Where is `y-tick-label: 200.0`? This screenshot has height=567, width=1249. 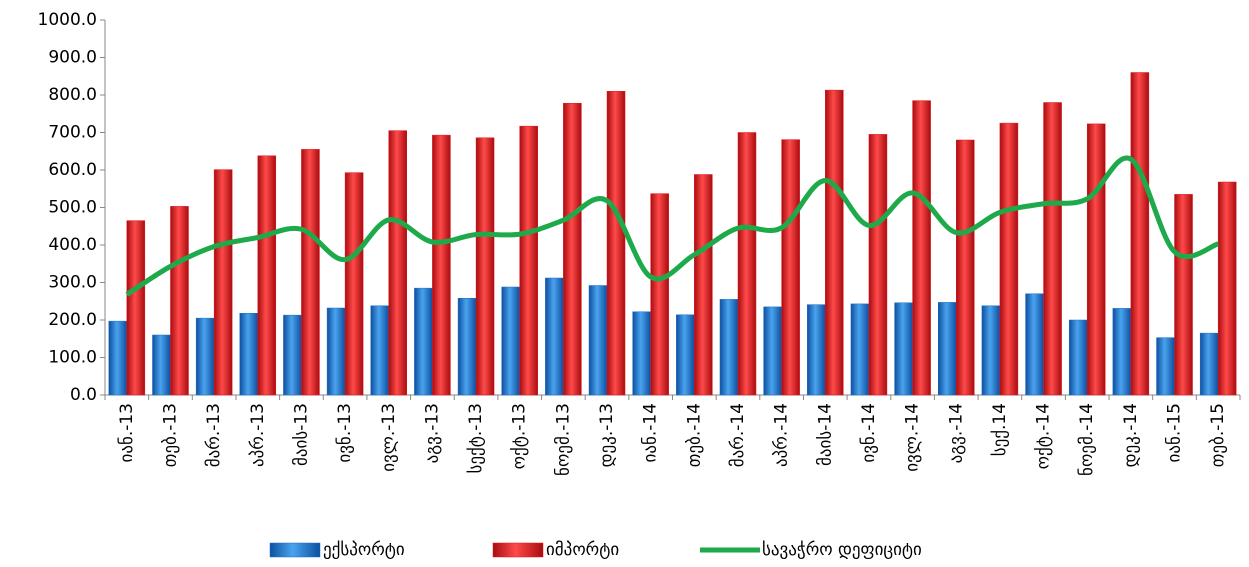
y-tick-label: 200.0 is located at coordinates (72, 320).